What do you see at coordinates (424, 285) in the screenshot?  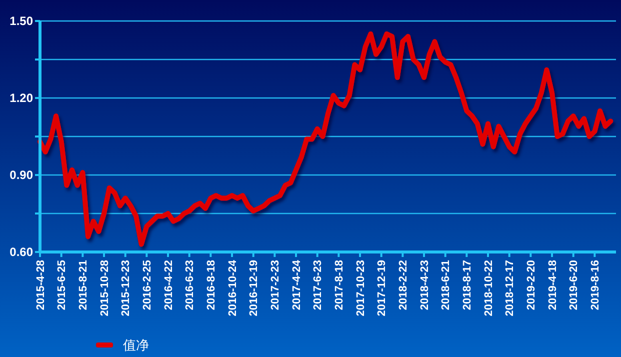 I see `x-tick-label: 2018-4-23` at bounding box center [424, 285].